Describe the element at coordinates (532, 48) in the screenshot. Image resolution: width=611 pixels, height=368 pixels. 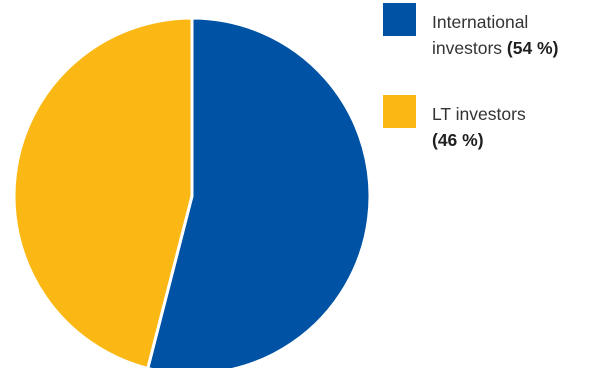
I see `legend-value-international: (54 %)` at that location.